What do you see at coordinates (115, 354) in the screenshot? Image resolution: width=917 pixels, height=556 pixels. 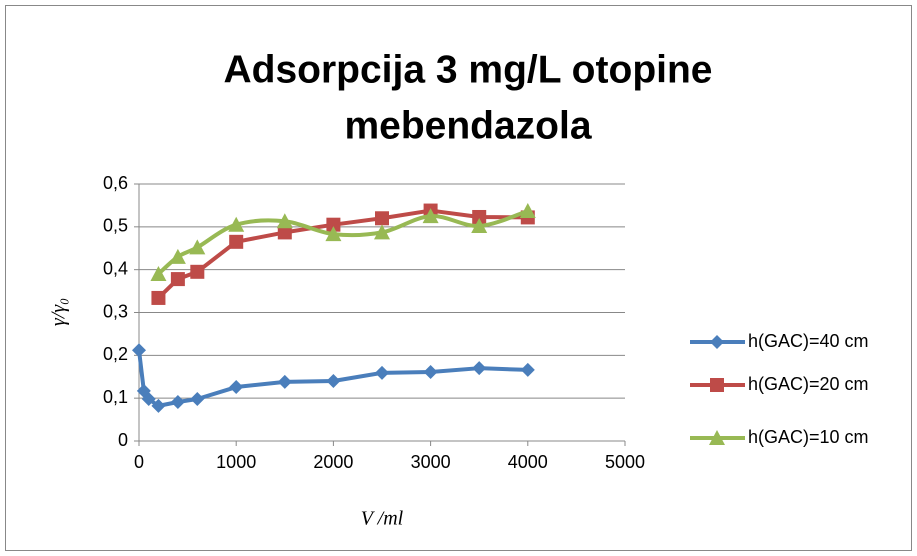 I see `y-tick-label: 0,2` at bounding box center [115, 354].